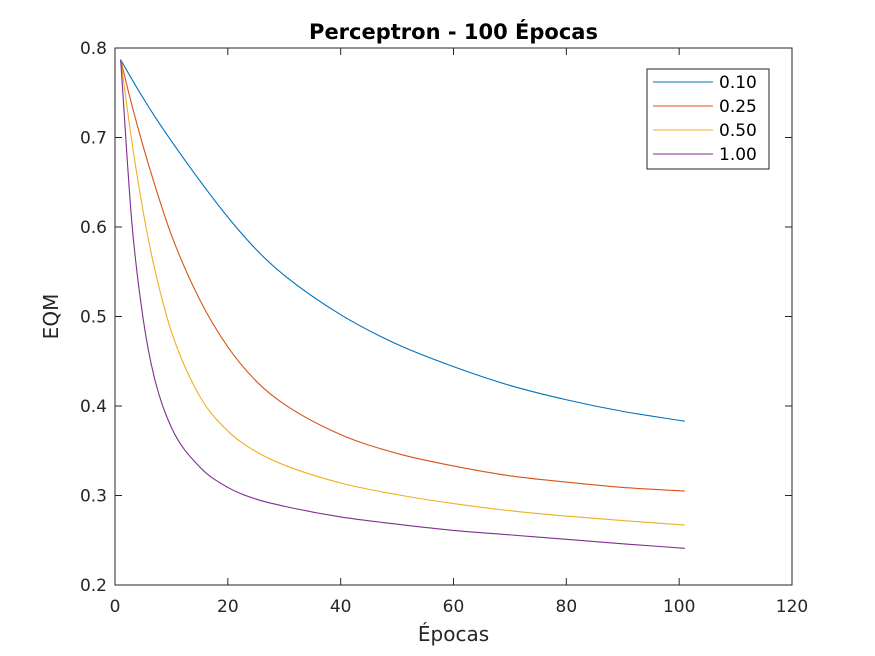 The image size is (875, 656). I want to click on y-tick-label: 0.4, so click(93, 407).